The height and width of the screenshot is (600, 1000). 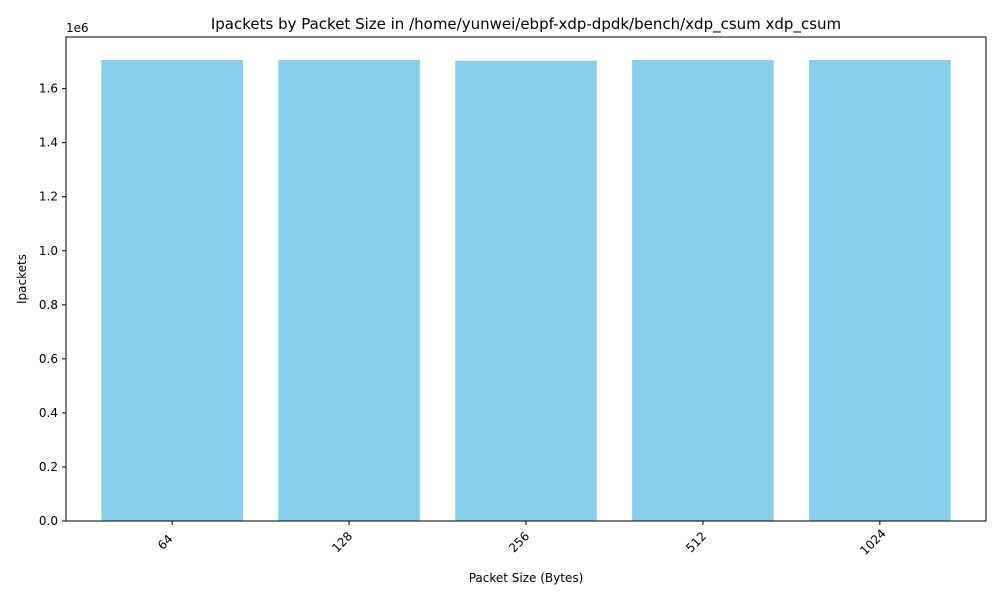 What do you see at coordinates (48, 89) in the screenshot?
I see `y-tick-label: 1.6` at bounding box center [48, 89].